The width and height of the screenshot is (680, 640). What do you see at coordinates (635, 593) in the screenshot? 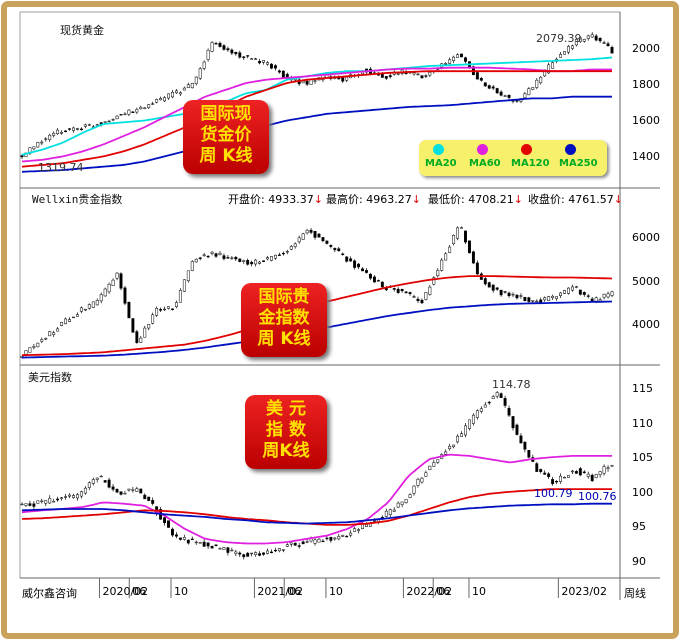
I see `x-axis-right-label: 周线` at bounding box center [635, 593].